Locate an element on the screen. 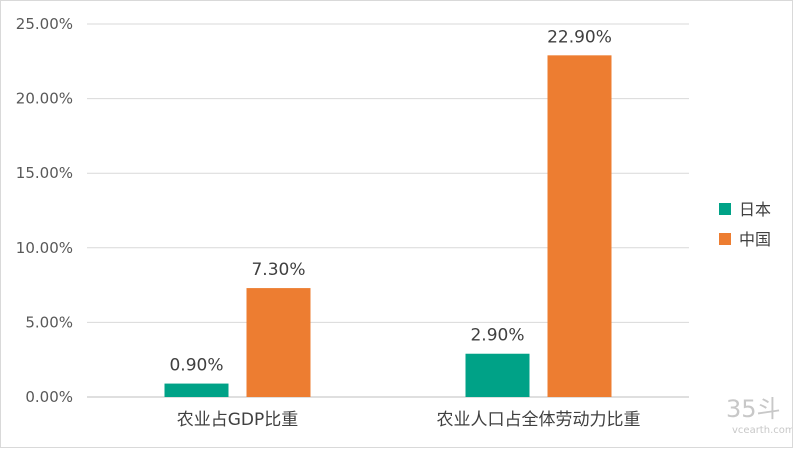  watermark: 35斗 vcearth.com is located at coordinates (759, 415).